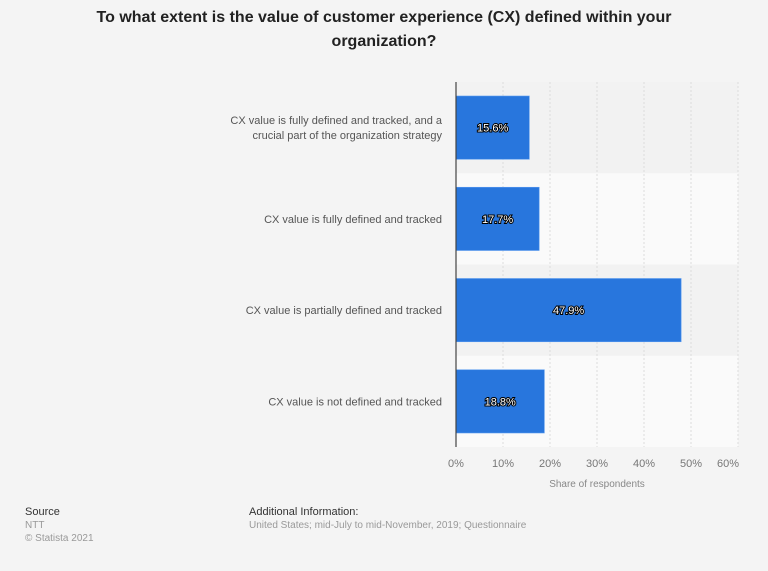 The width and height of the screenshot is (768, 571). Describe the element at coordinates (550, 464) in the screenshot. I see `x-tick-label: 20%` at that location.